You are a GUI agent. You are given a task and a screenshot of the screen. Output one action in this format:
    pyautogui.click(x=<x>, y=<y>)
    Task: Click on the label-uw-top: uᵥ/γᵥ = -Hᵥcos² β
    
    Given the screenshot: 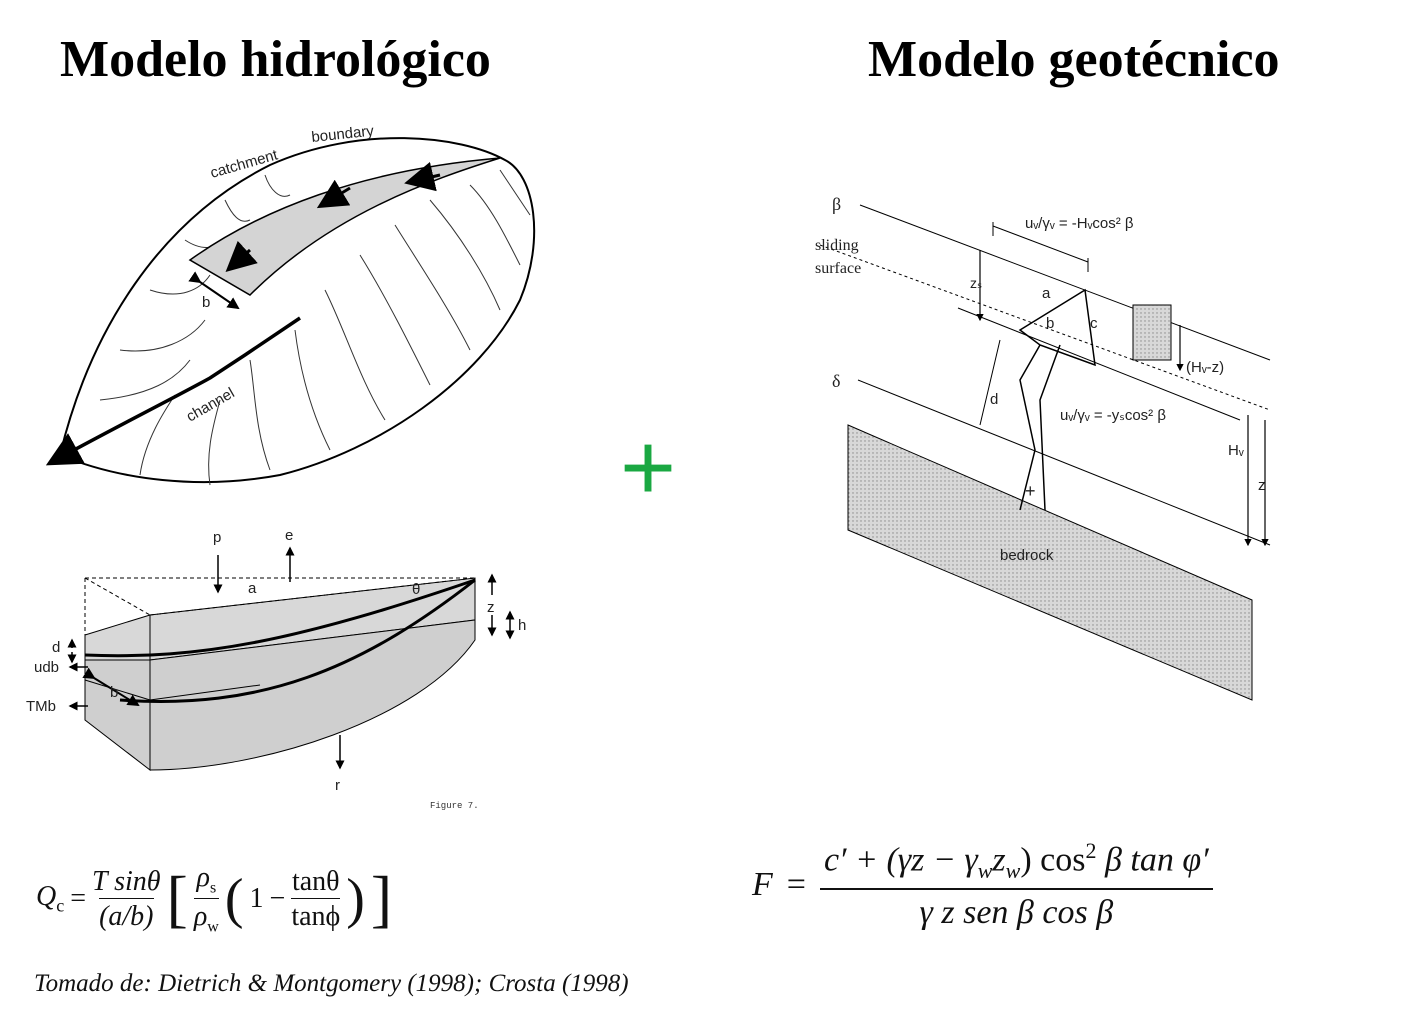 What is the action you would take?
    pyautogui.click(x=1079, y=223)
    